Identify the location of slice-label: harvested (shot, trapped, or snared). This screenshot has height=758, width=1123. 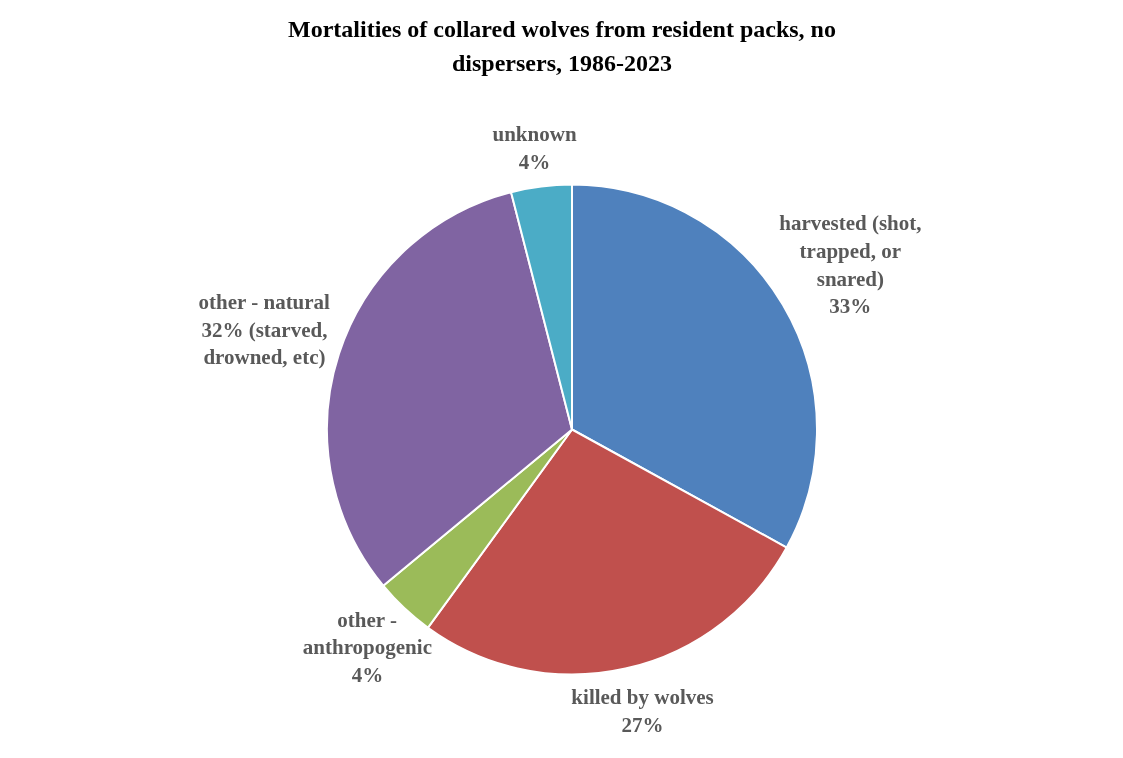
(850, 251).